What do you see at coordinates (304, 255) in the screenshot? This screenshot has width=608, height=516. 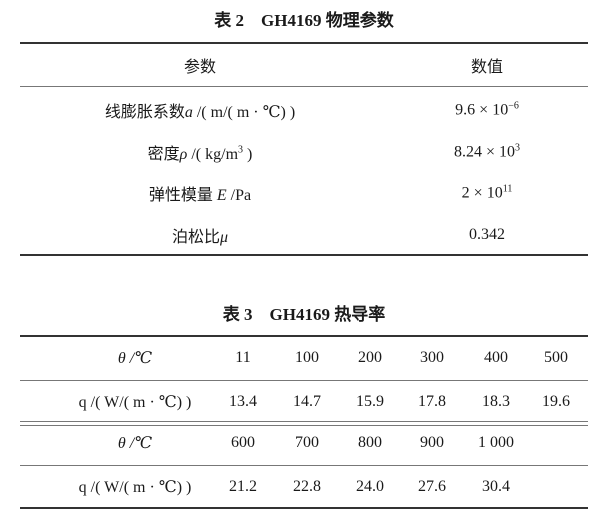 I see `table2-bottom-rule` at bounding box center [304, 255].